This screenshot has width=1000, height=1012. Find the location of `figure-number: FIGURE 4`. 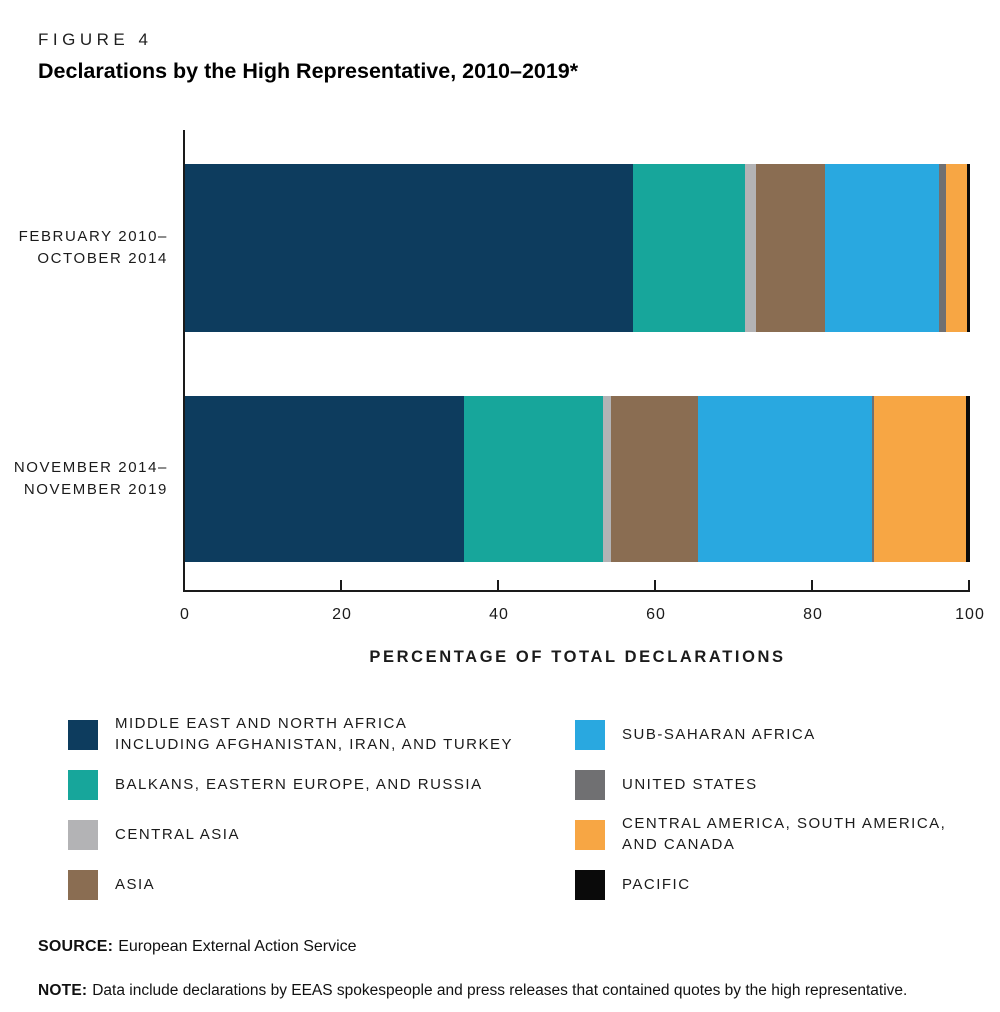

figure-number: FIGURE 4 is located at coordinates (95, 39).